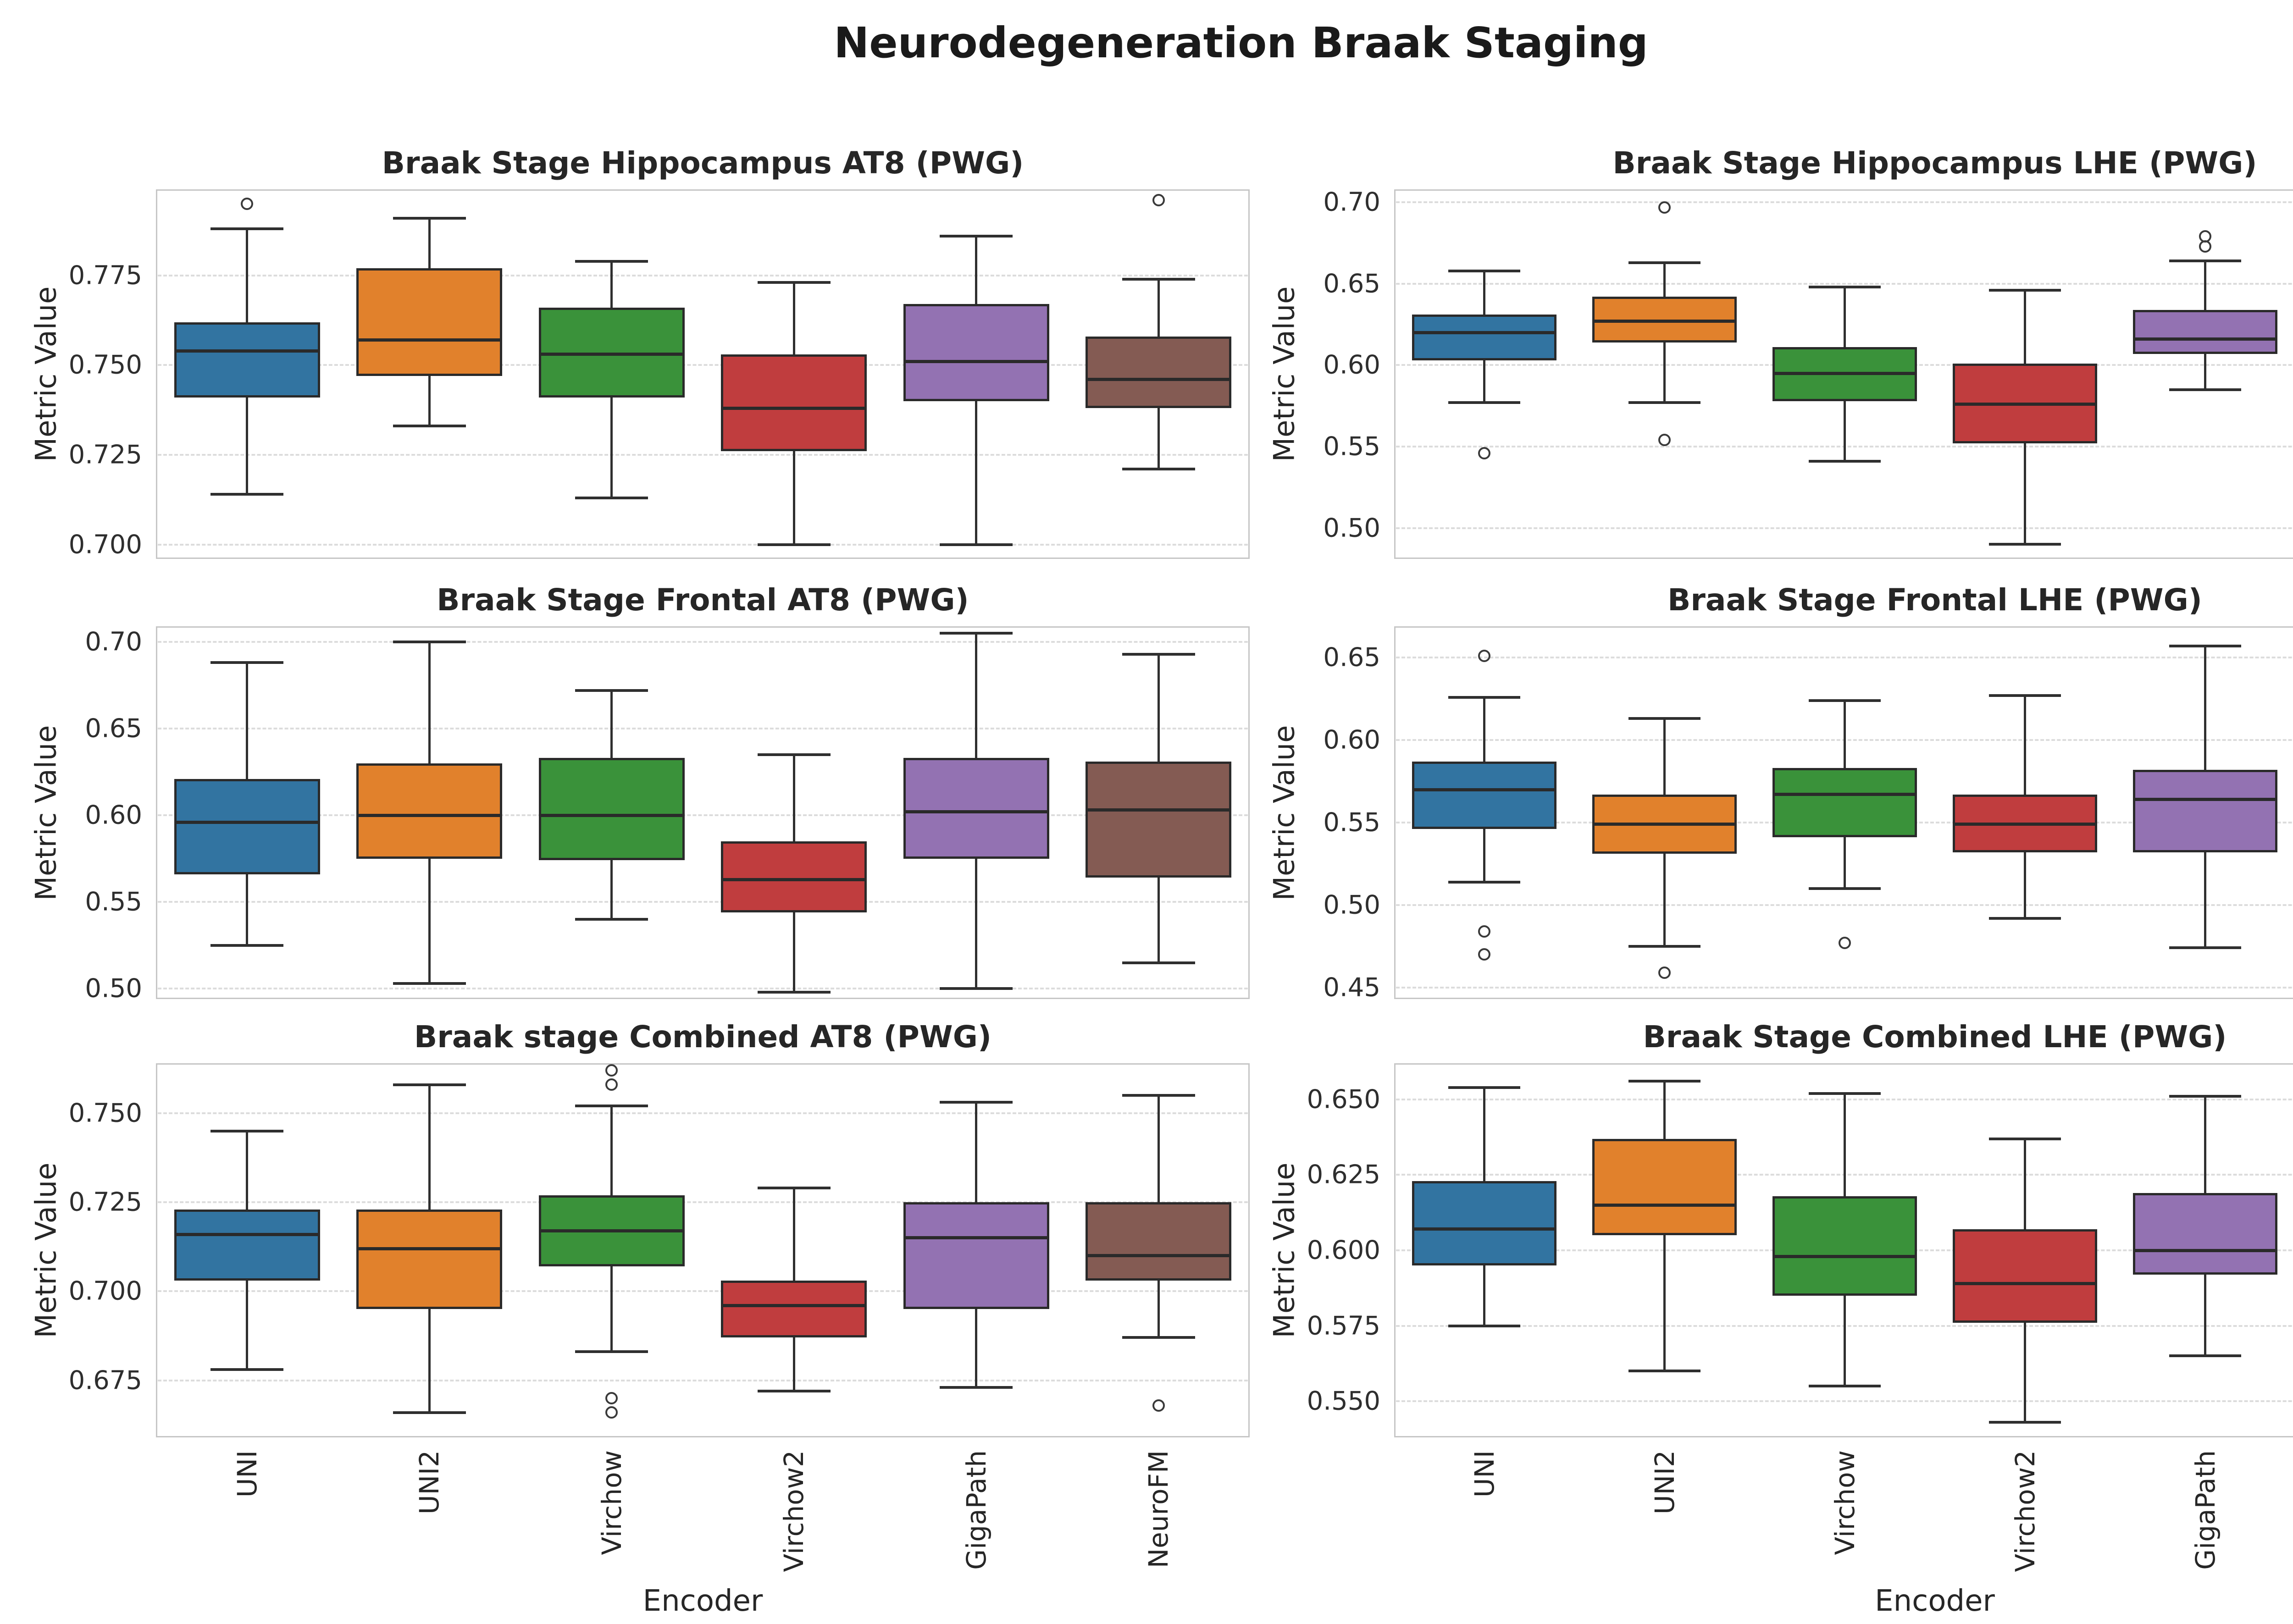 This screenshot has width=2293, height=1624. I want to click on y-tick-label: 0.700, so click(105, 545).